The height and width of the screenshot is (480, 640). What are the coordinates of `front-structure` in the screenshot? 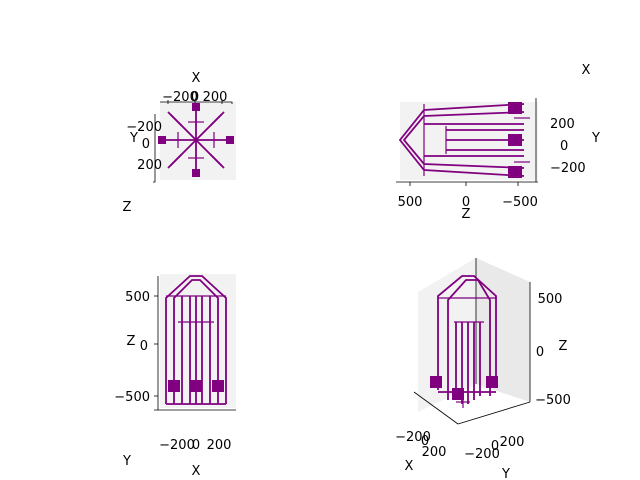 It's located at (196, 340).